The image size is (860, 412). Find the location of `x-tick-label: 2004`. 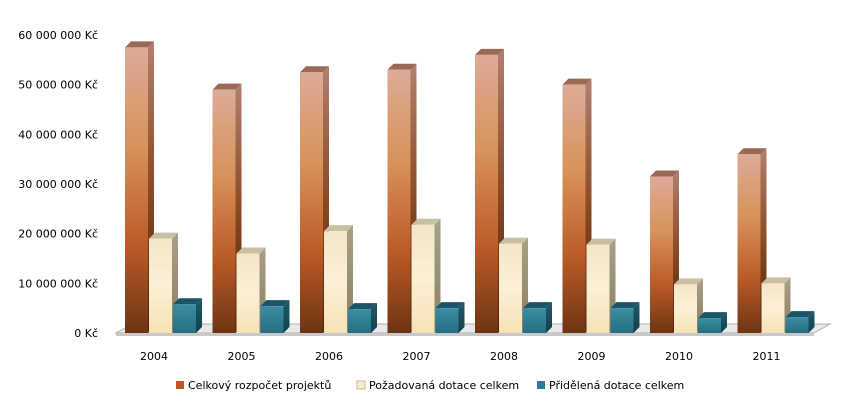

x-tick-label: 2004 is located at coordinates (154, 356).